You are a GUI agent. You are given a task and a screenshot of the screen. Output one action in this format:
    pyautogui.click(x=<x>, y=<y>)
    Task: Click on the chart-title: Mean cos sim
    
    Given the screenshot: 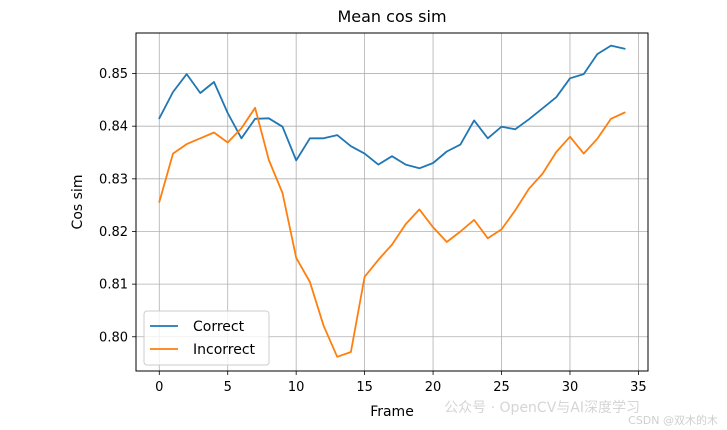 What is the action you would take?
    pyautogui.click(x=391, y=16)
    